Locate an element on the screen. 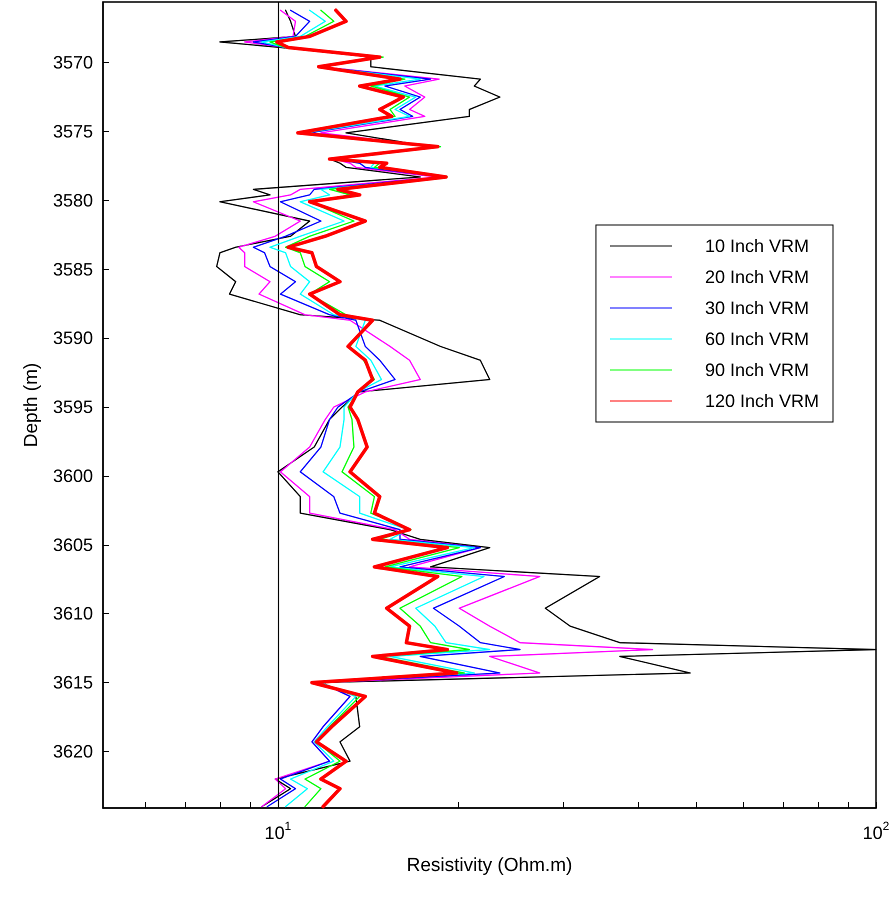  y-axis-title: Depth (m) is located at coordinates (31, 405).